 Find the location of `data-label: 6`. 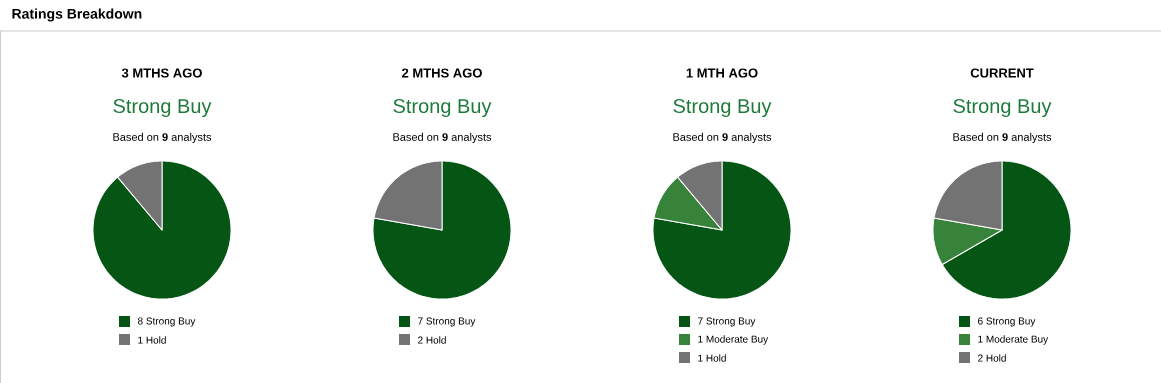

data-label: 6 is located at coordinates (980, 321).